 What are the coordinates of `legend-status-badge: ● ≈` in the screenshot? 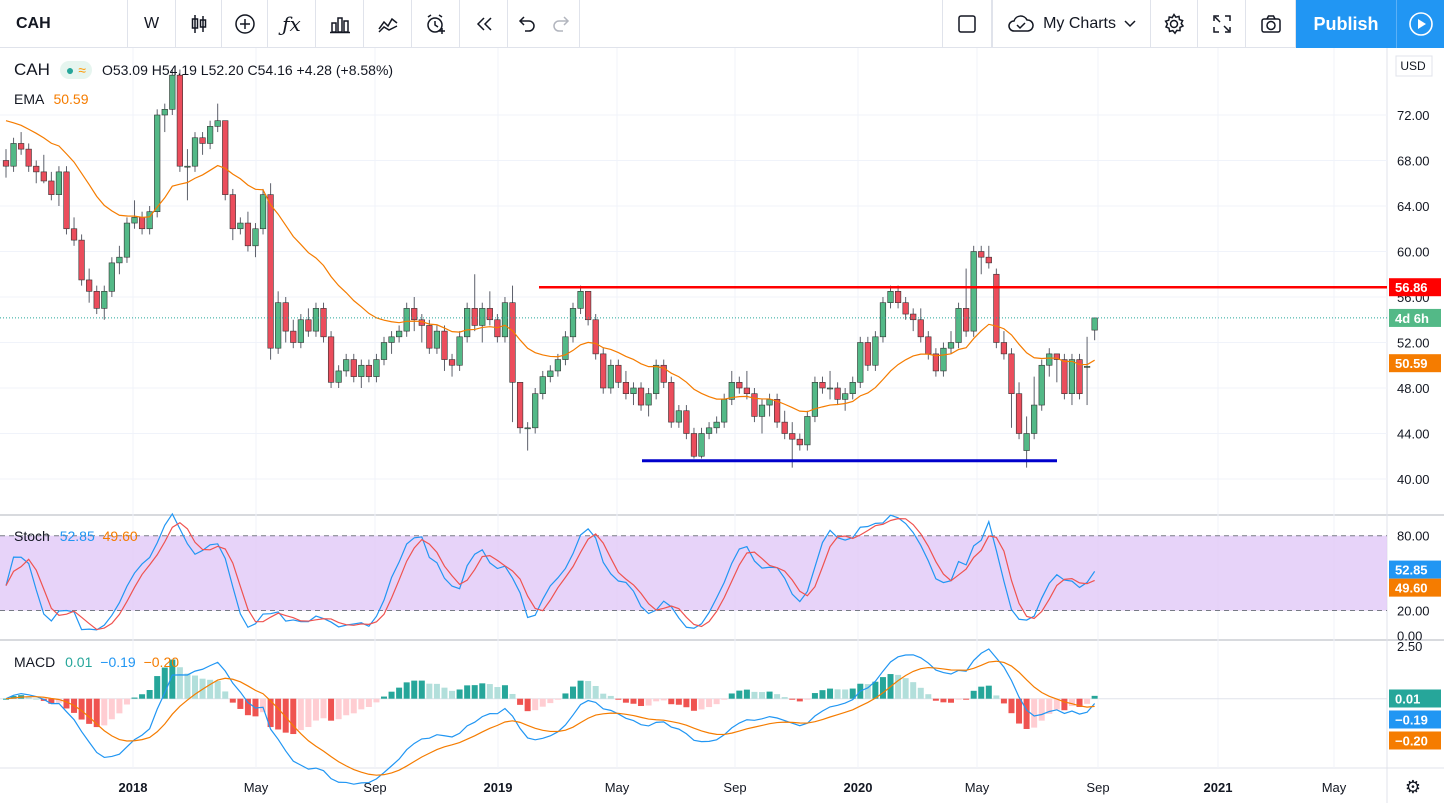 It's located at (75, 70).